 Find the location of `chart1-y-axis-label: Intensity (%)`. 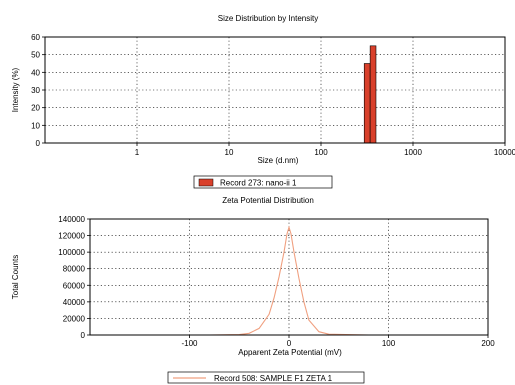

chart1-y-axis-label: Intensity (%) is located at coordinates (15, 89).